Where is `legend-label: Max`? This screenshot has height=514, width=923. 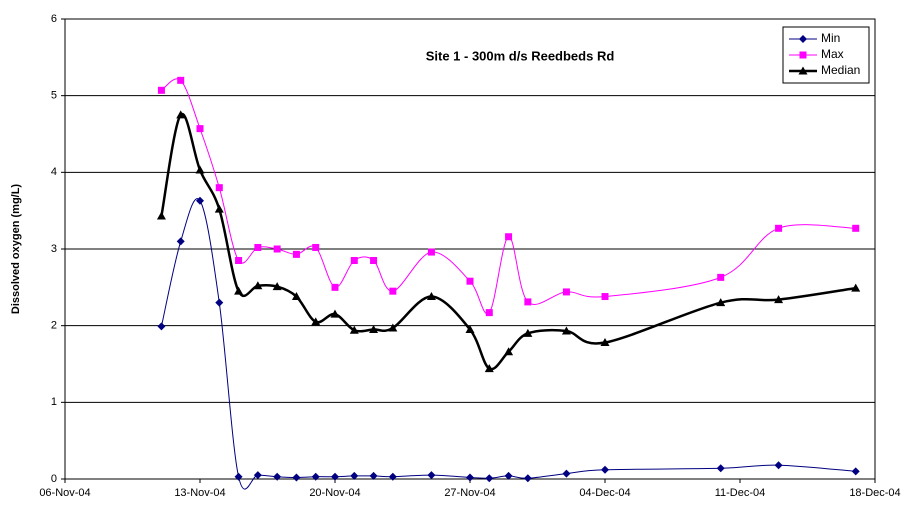 legend-label: Max is located at coordinates (832, 54).